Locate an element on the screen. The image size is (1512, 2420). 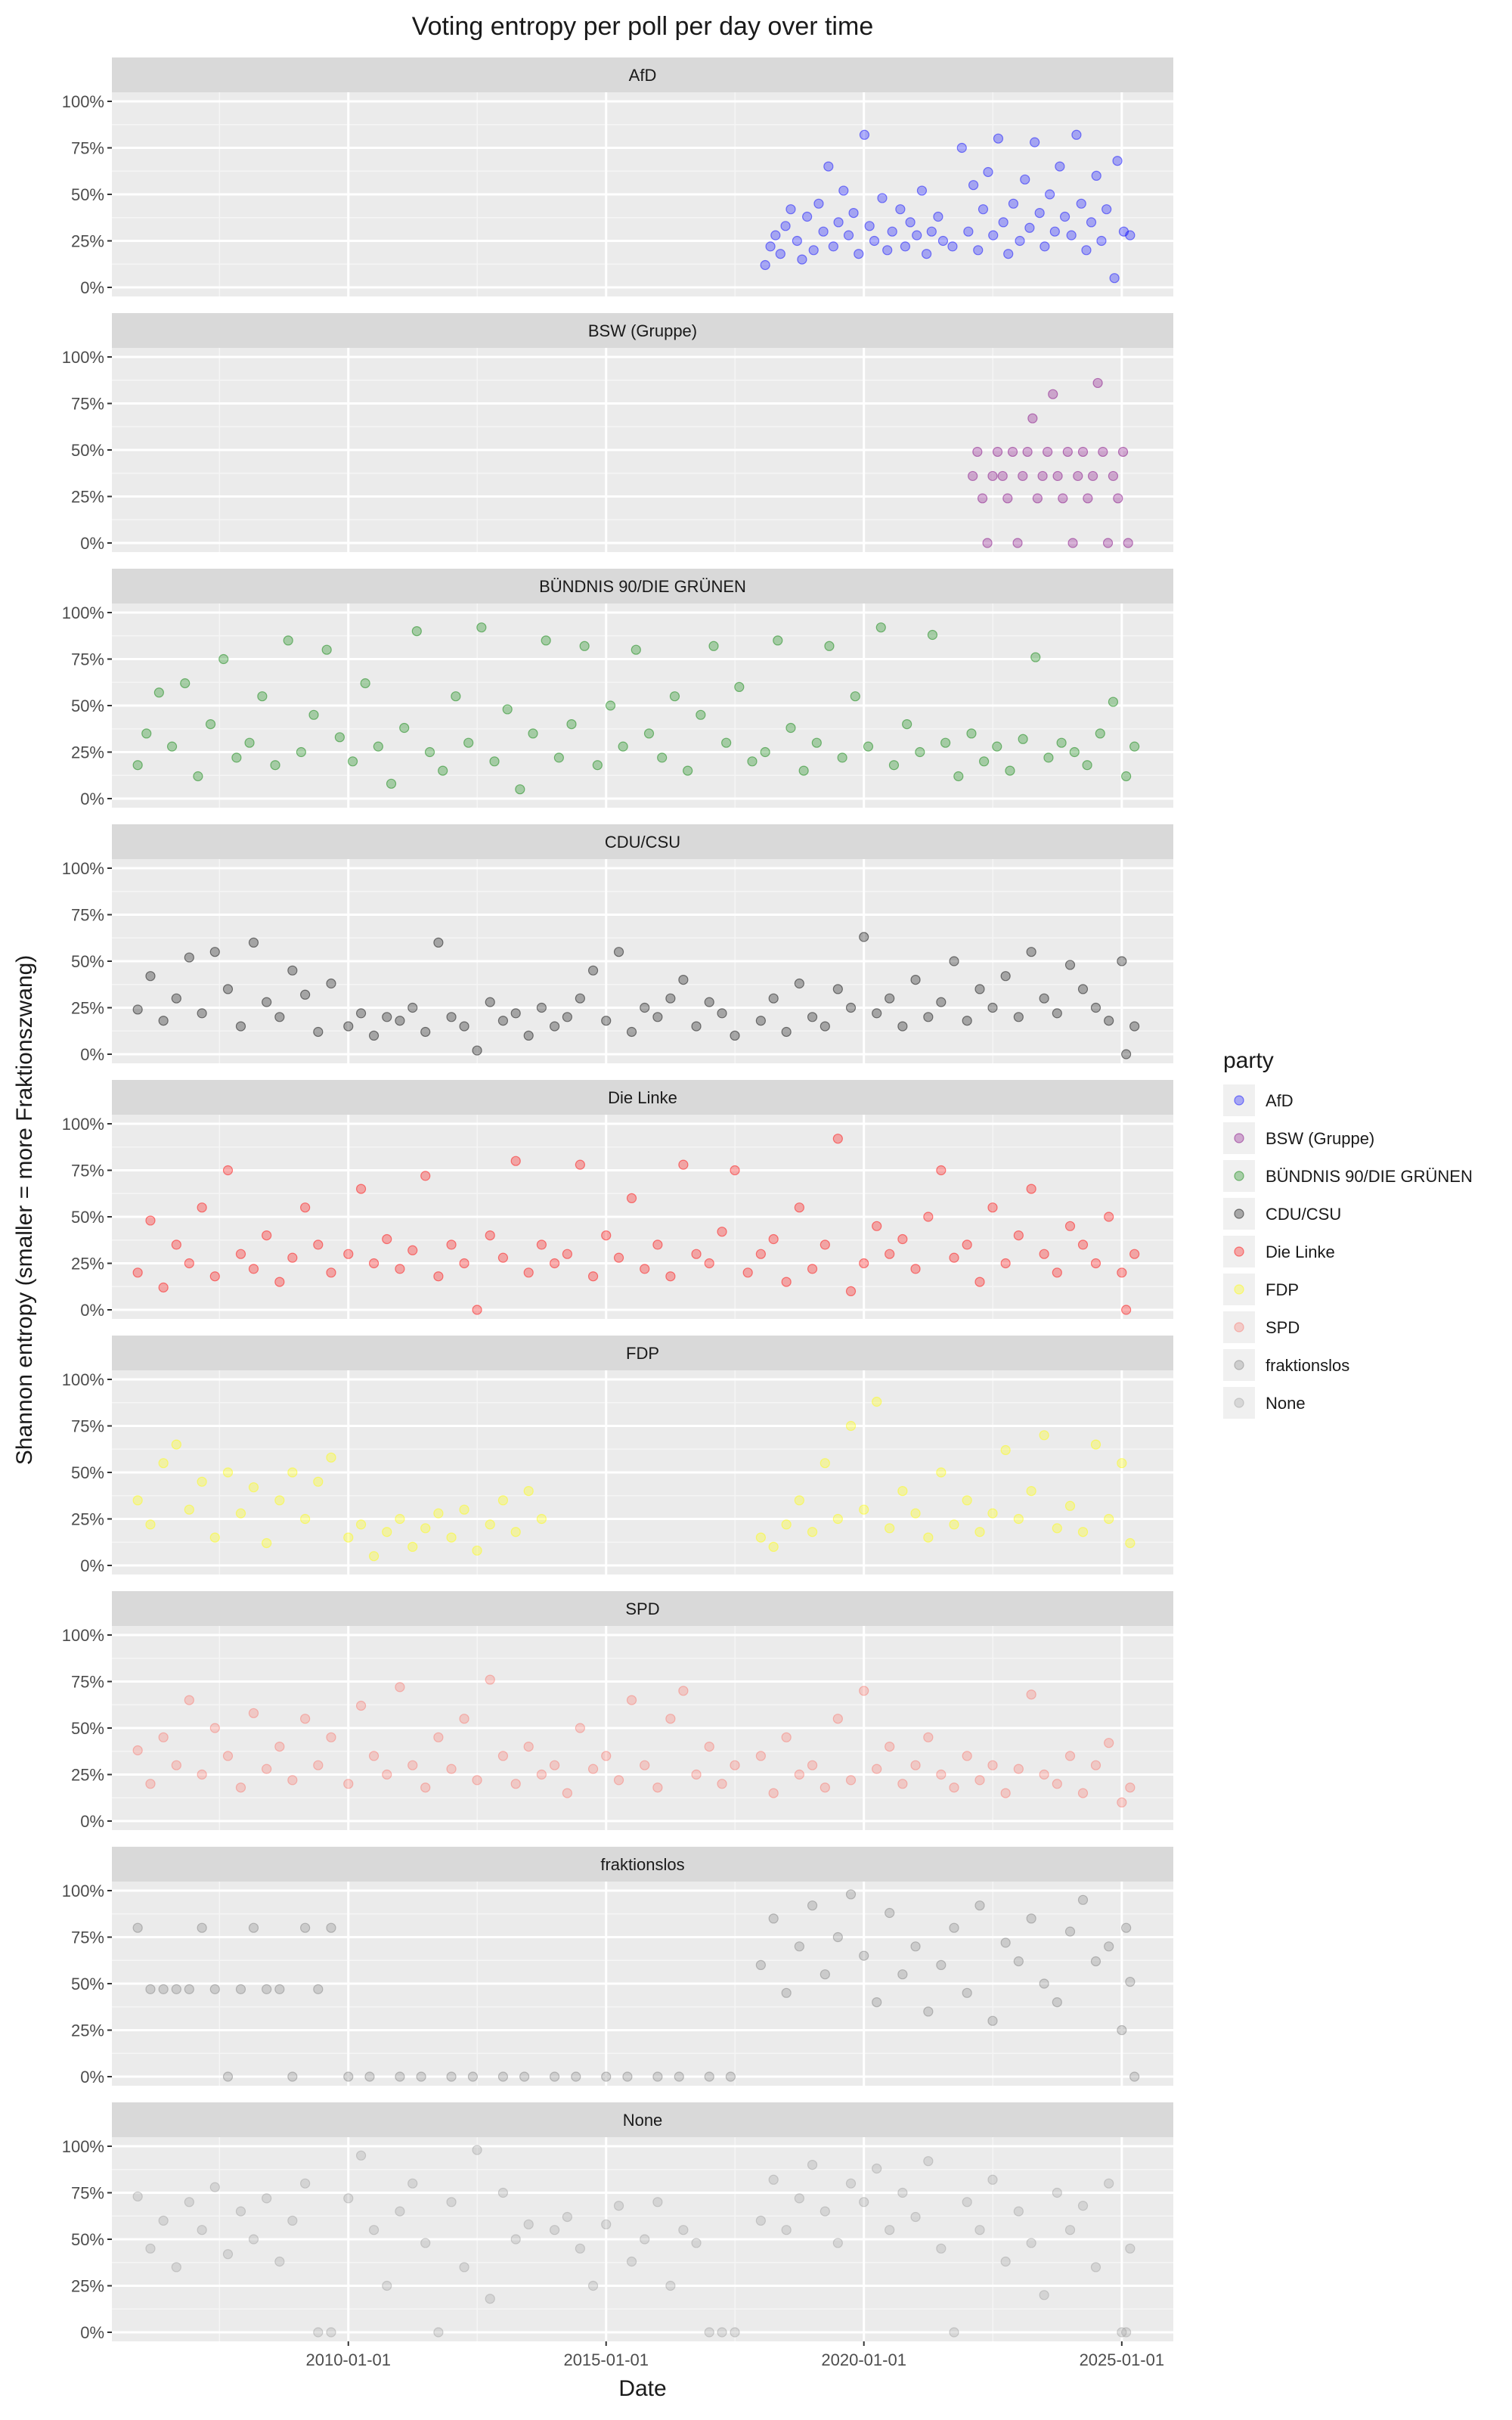
y-tick-label: 25% is located at coordinates (87, 1775).